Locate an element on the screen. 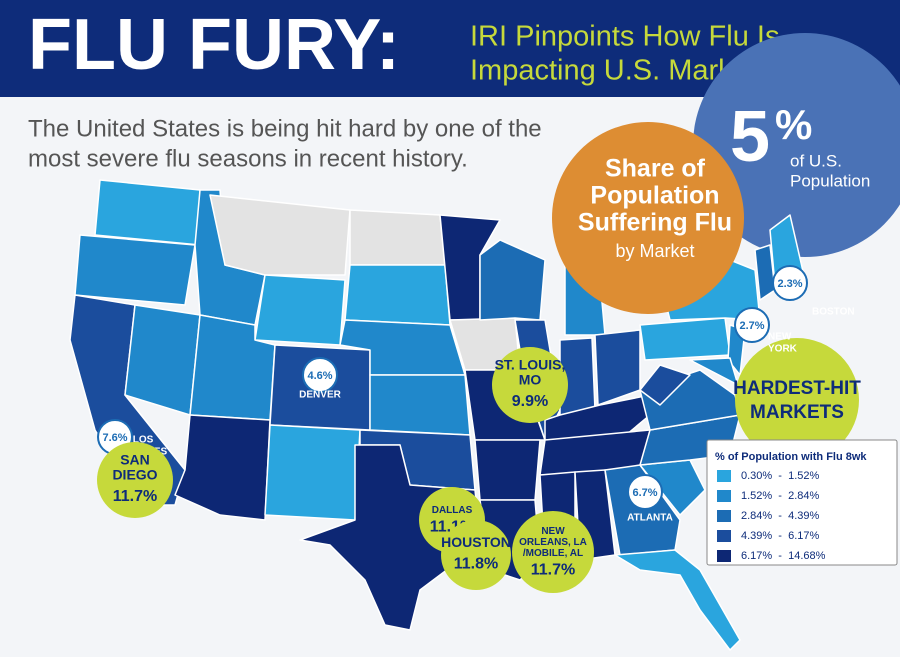  share-sub: by Market is located at coordinates (654, 251).